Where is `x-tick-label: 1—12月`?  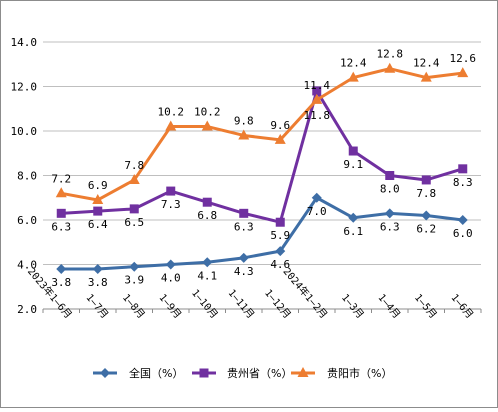 x-tick-label: 1—12月 is located at coordinates (277, 304).